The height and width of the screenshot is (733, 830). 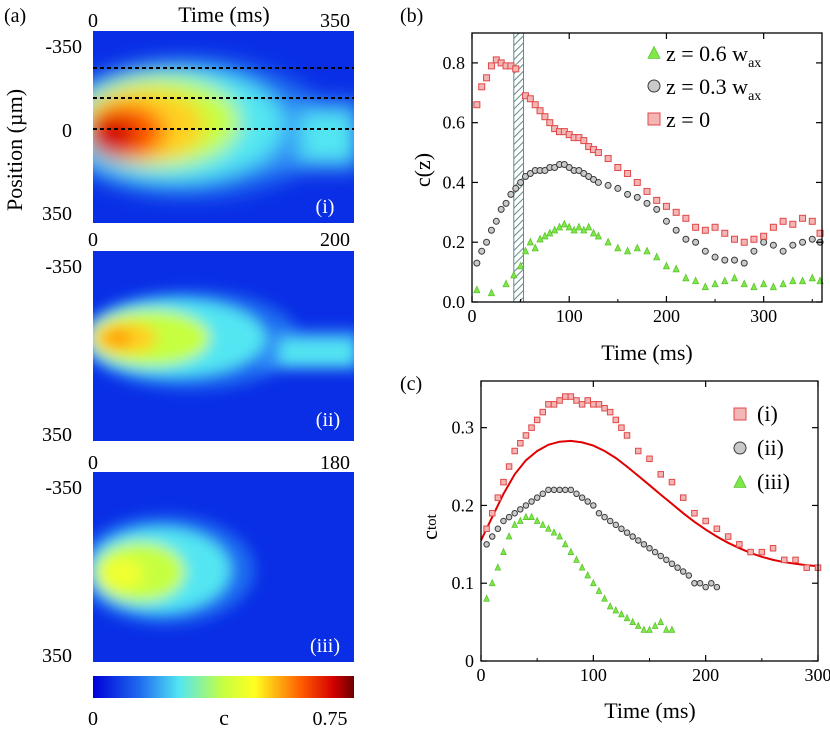 I want to click on heatmap-ii: 0 200 -350 350 (ii), so click(x=198, y=337).